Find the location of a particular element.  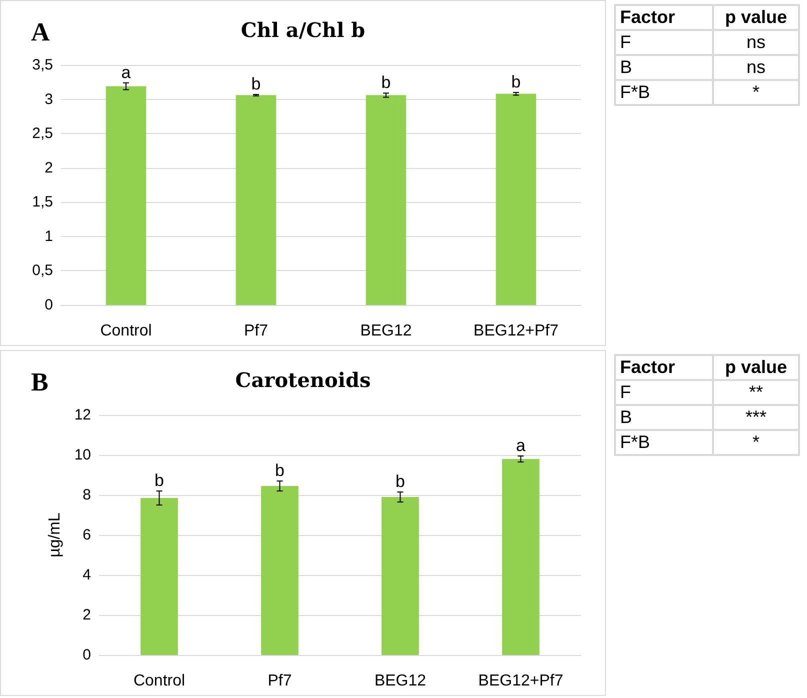

y-tick-label: 4 is located at coordinates (86, 575).